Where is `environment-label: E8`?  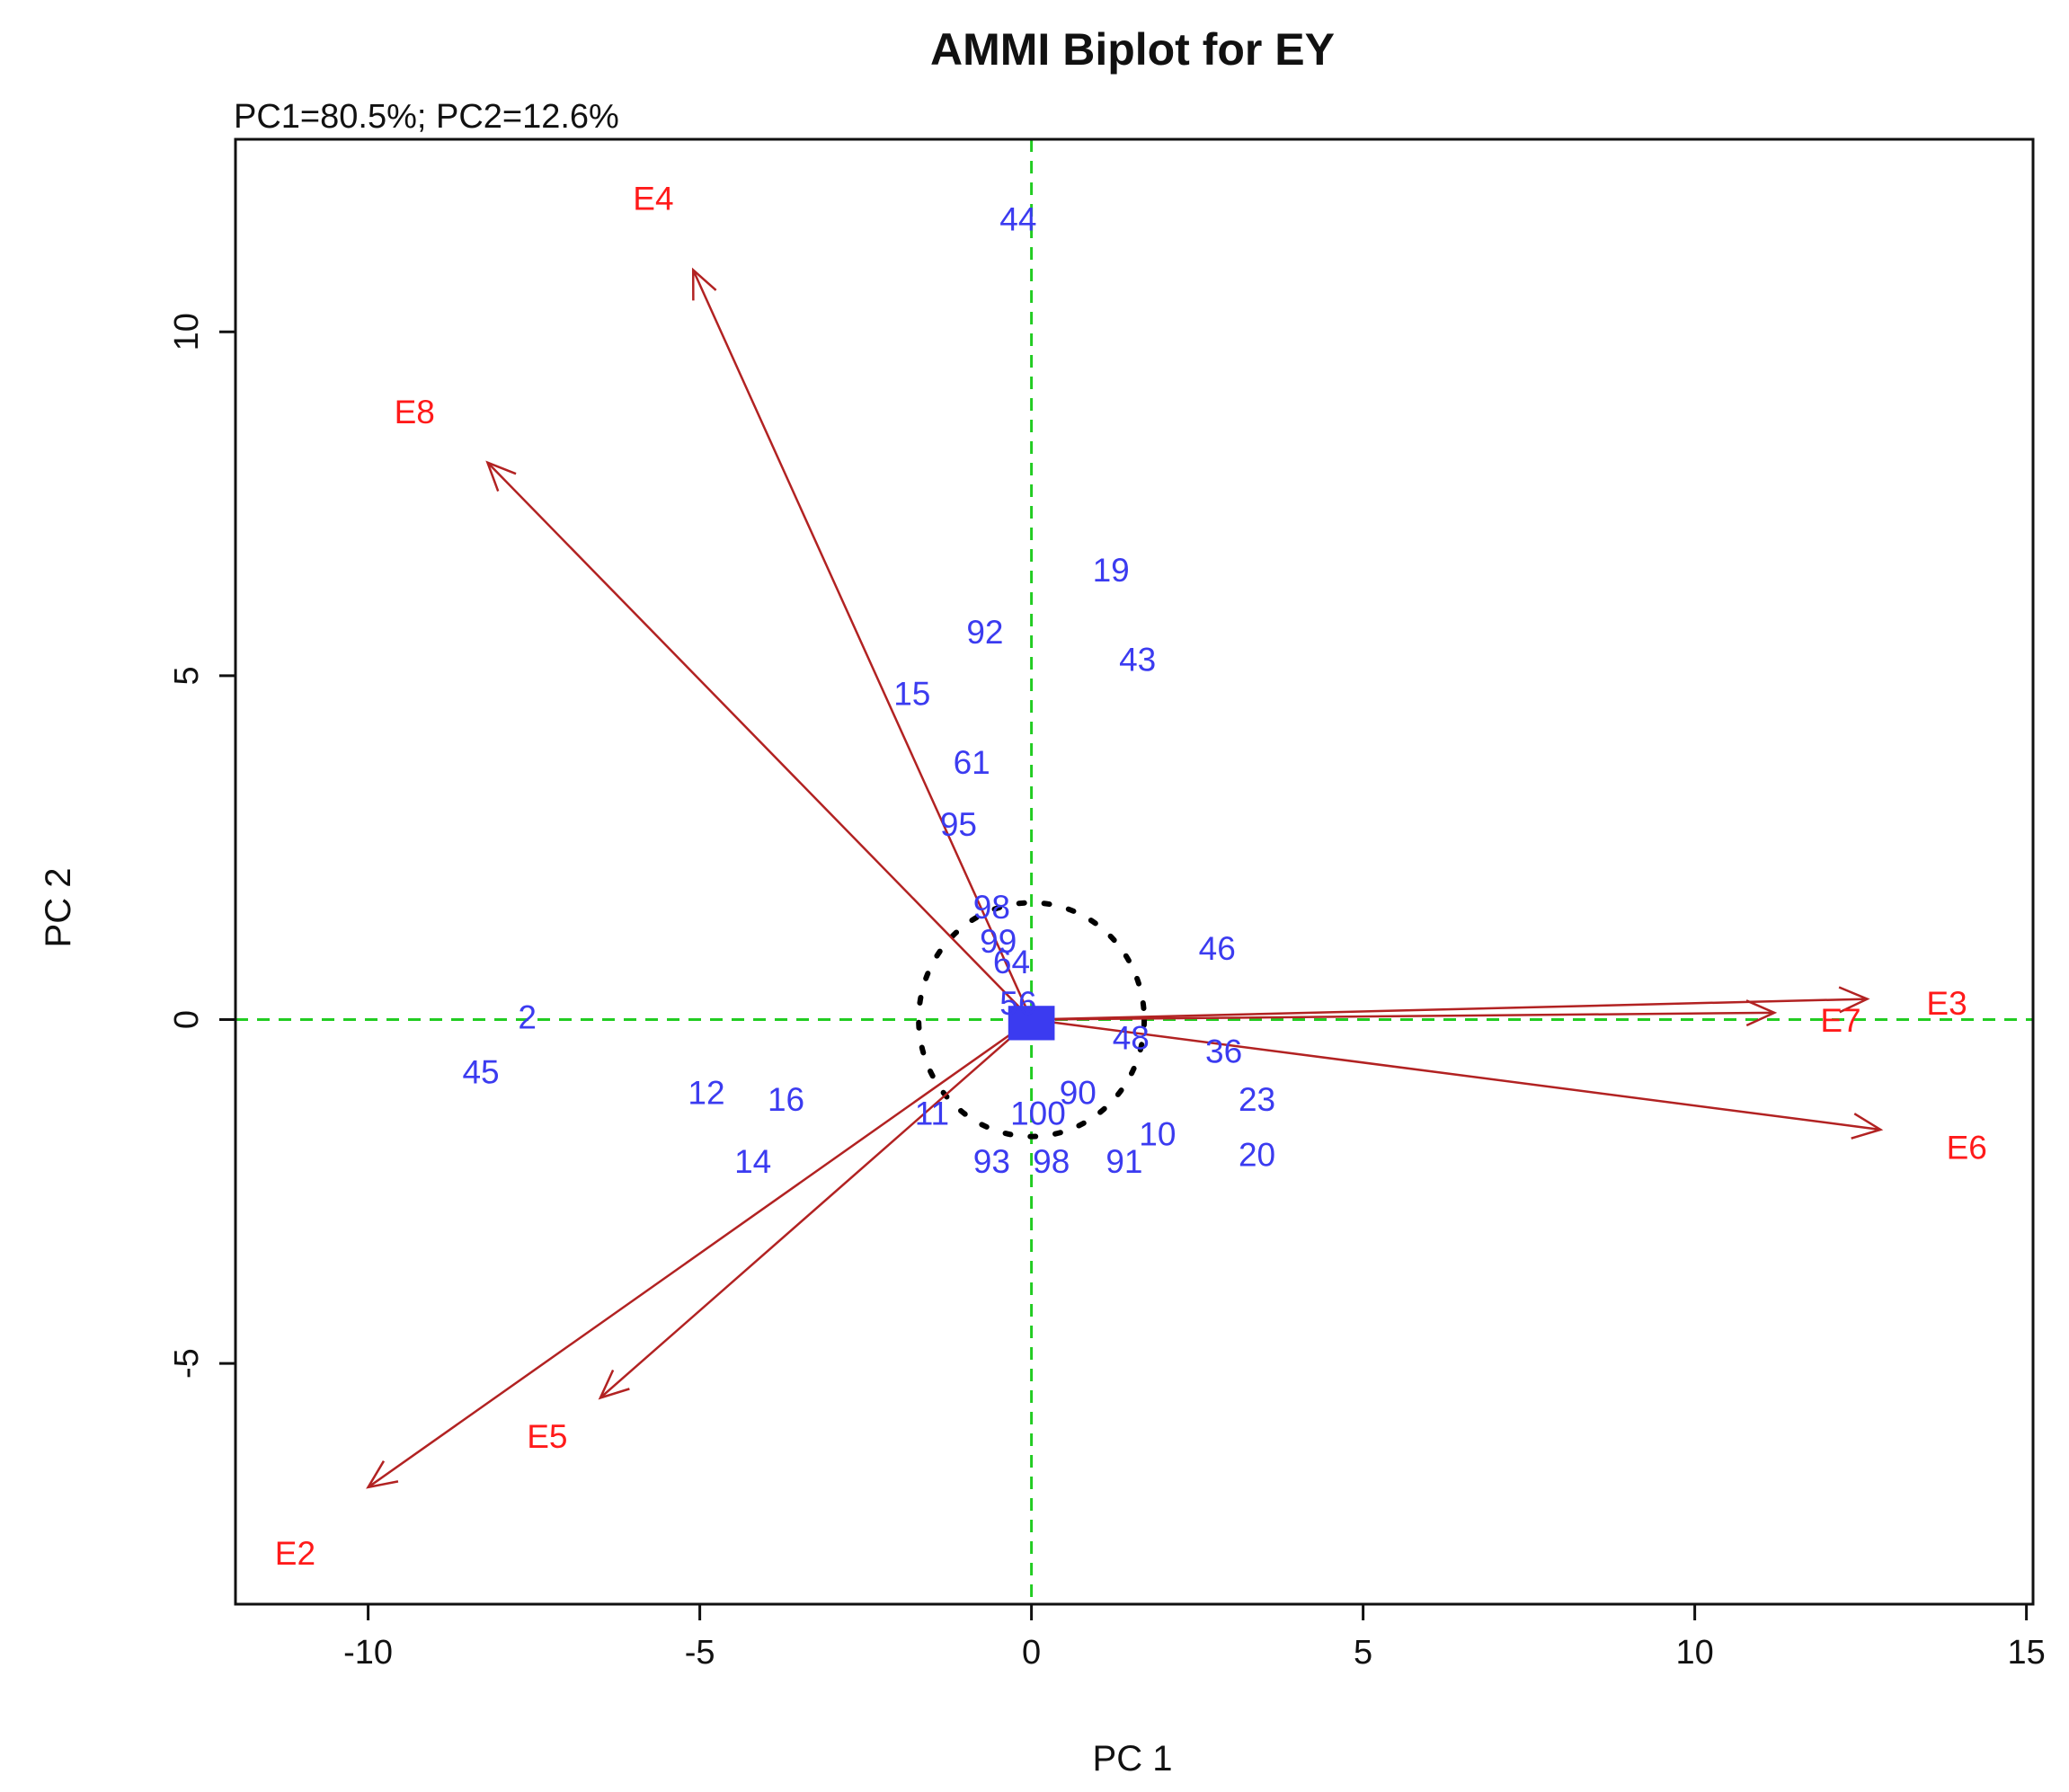
environment-label: E8 is located at coordinates (415, 412).